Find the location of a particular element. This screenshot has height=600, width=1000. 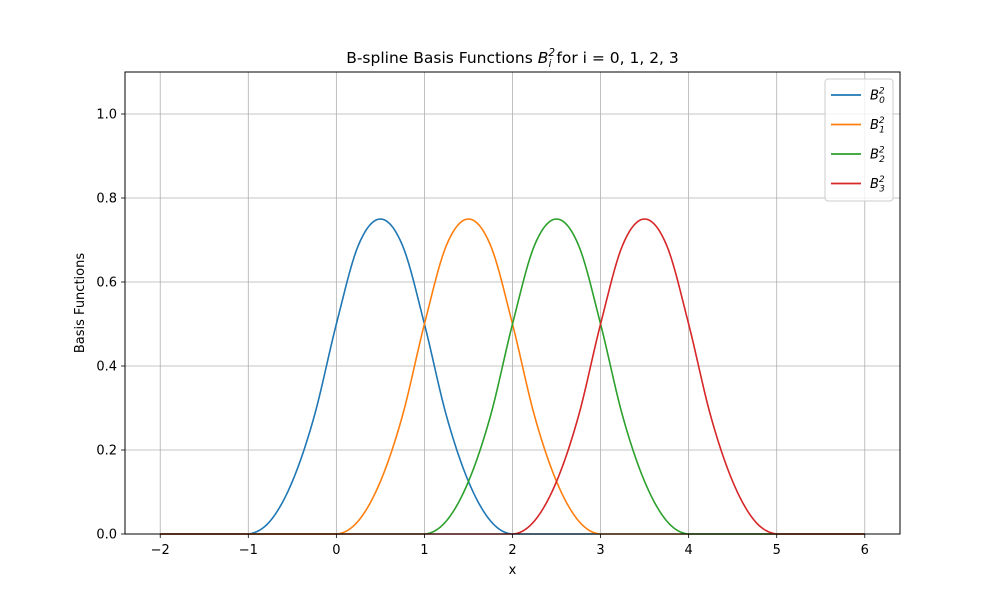

x-axis-label: x is located at coordinates (513, 570).